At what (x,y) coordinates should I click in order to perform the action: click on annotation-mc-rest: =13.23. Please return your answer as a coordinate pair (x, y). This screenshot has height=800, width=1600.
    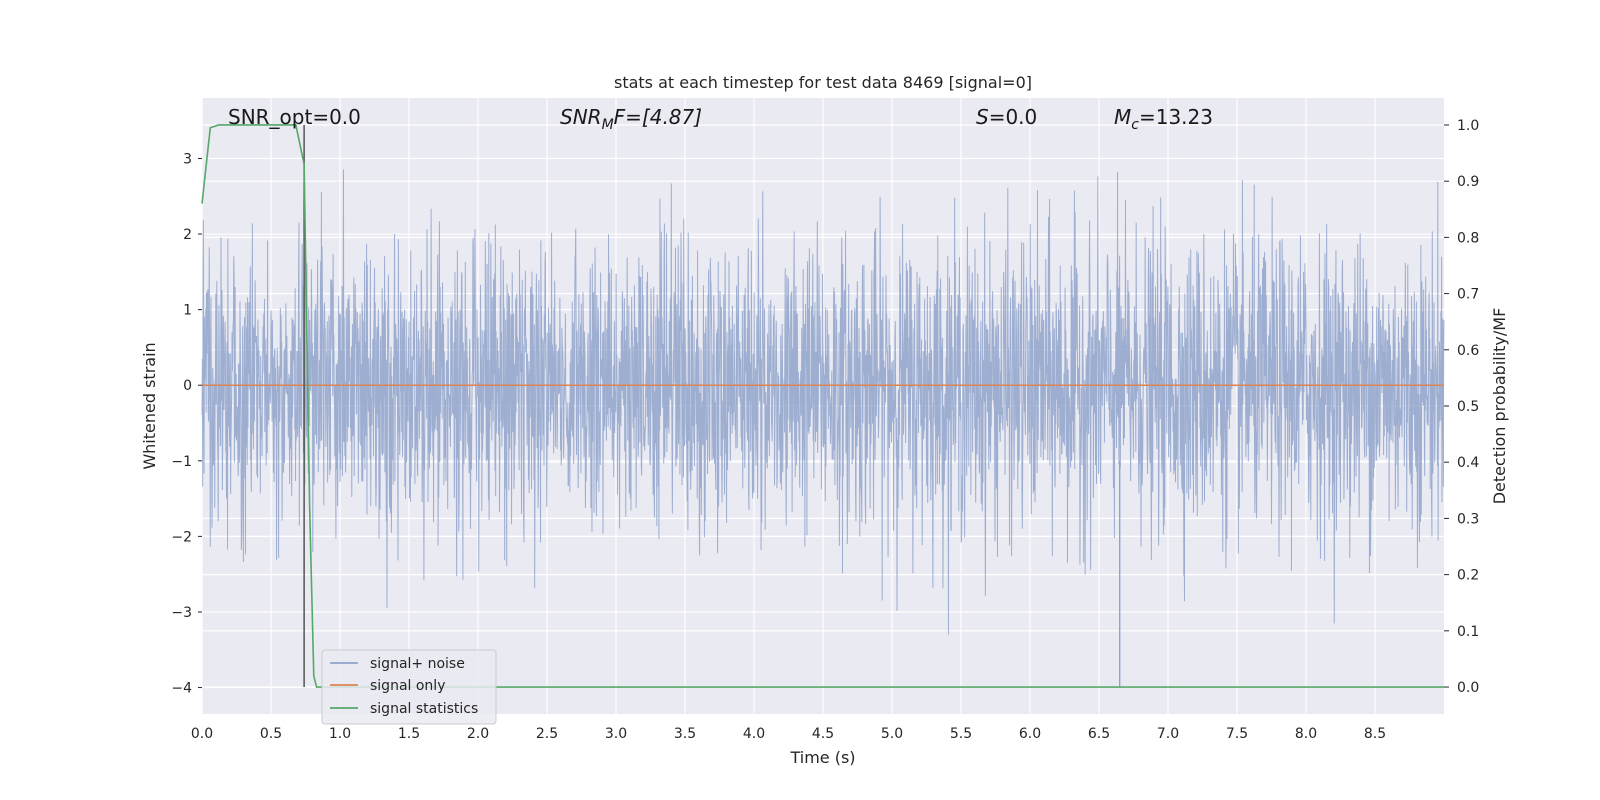
    Looking at the image, I should click on (1176, 117).